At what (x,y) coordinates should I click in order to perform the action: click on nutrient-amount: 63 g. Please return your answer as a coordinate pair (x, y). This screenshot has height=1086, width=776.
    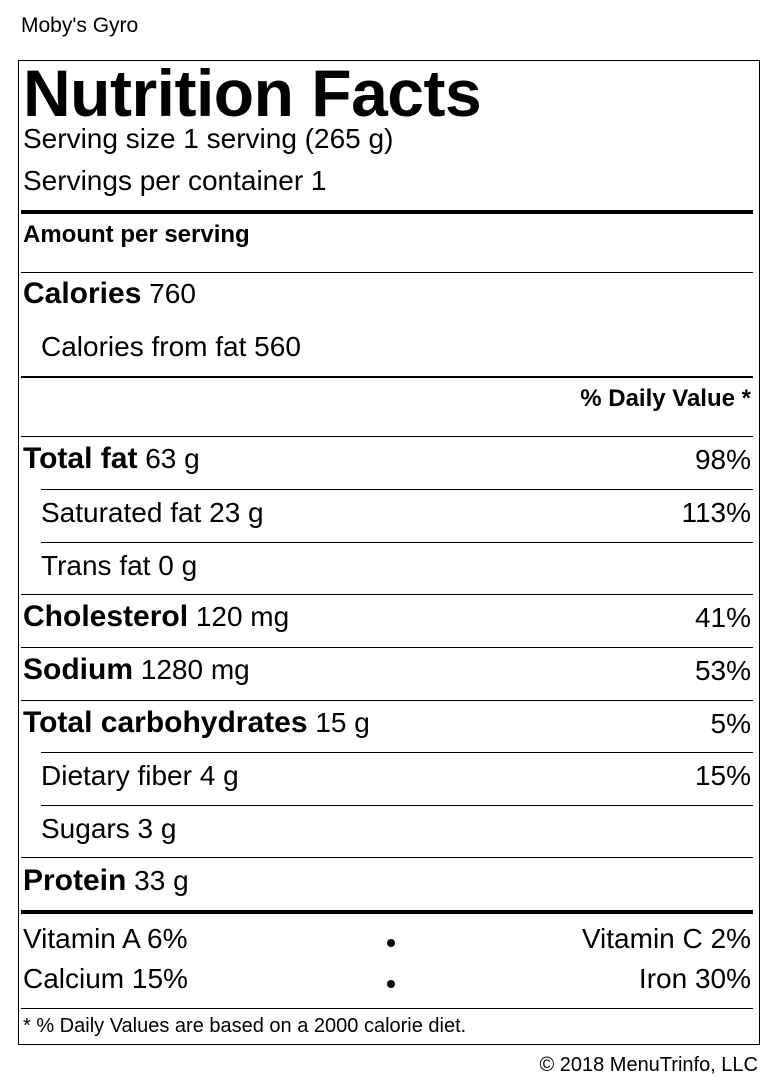
    Looking at the image, I should click on (172, 458).